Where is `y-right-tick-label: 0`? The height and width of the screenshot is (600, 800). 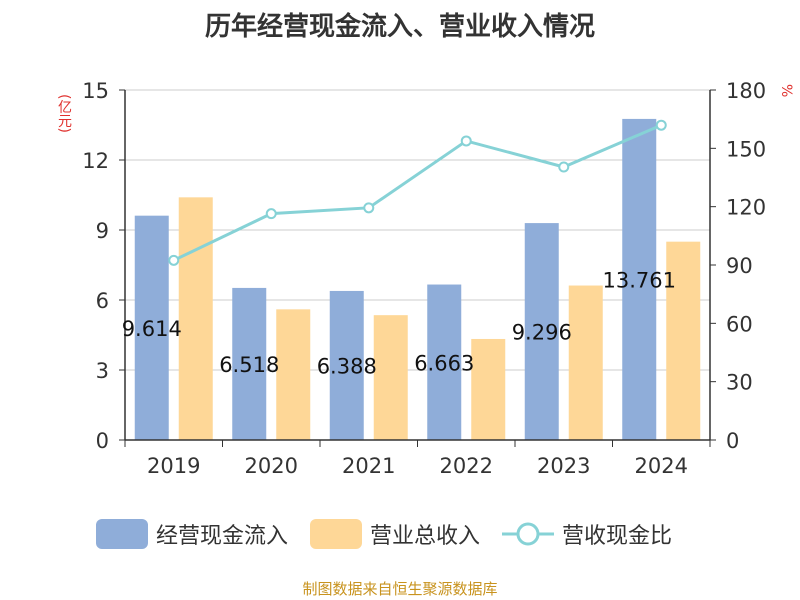
y-right-tick-label: 0 is located at coordinates (732, 441).